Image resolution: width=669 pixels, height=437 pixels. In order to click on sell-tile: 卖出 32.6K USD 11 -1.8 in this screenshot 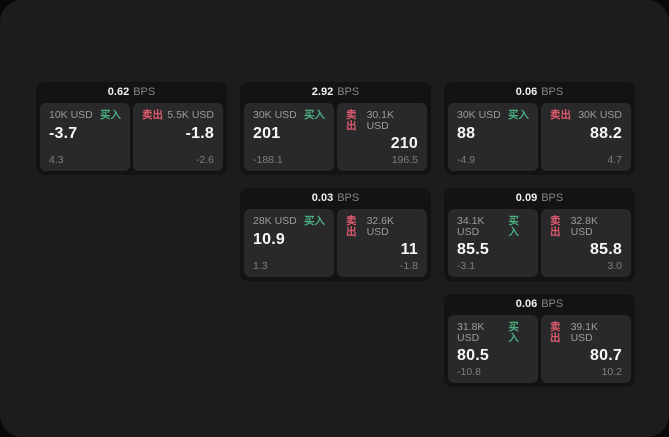, I will do `click(382, 243)`.